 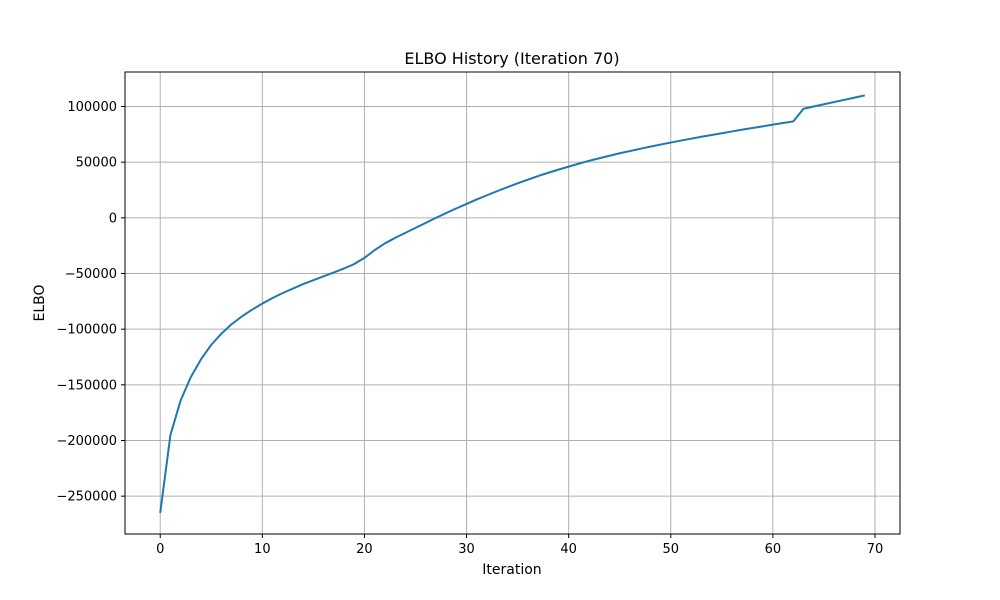 What do you see at coordinates (875, 549) in the screenshot?
I see `x-tick-label: 70` at bounding box center [875, 549].